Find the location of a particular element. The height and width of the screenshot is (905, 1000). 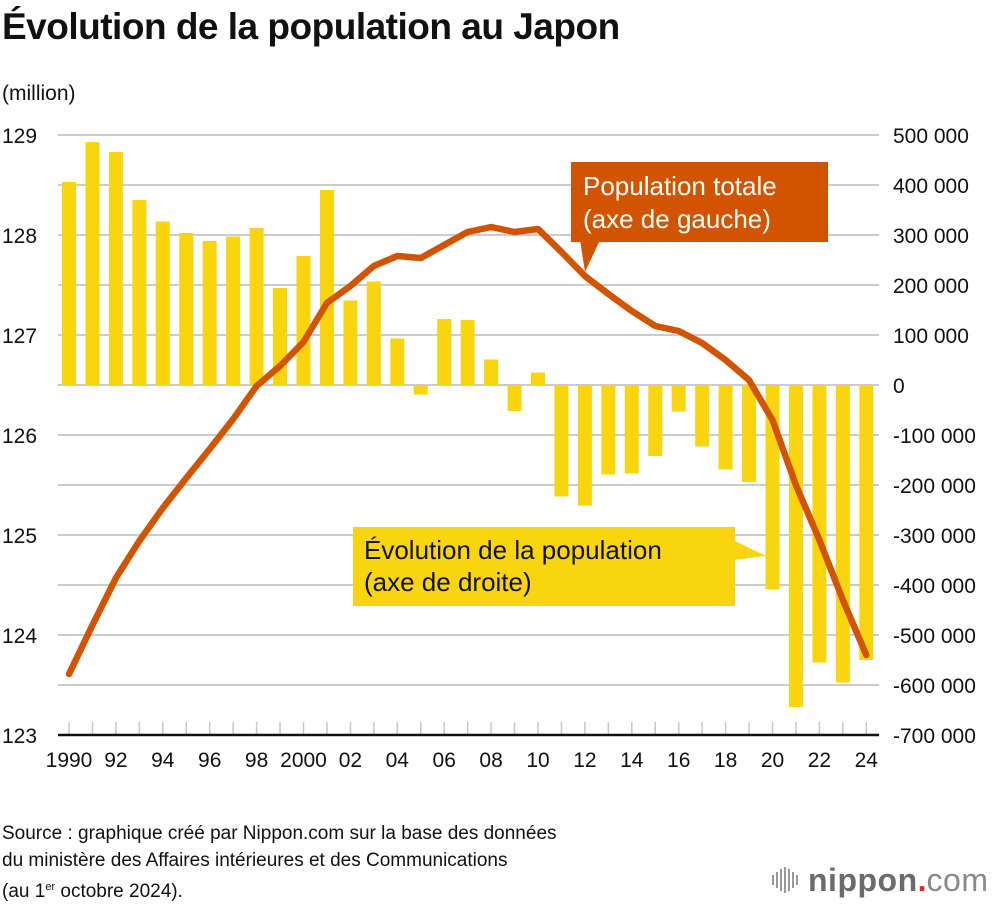

callout-population-totale: Population totale(axe de gauche) is located at coordinates (699, 217).